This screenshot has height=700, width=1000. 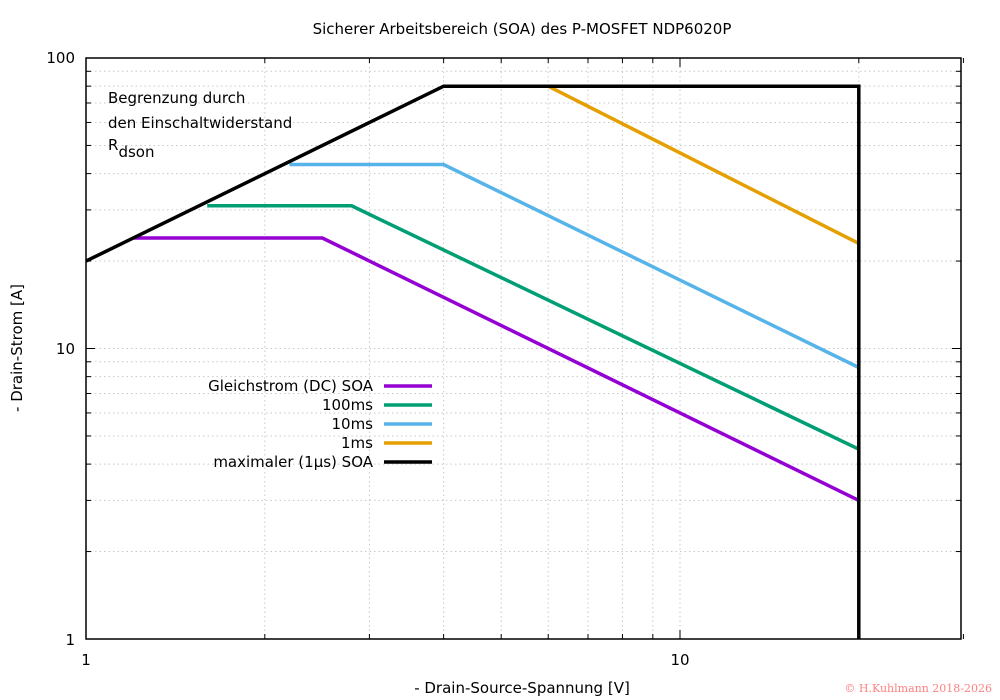 I want to click on x-tick-label-10: 10, so click(x=679, y=660).